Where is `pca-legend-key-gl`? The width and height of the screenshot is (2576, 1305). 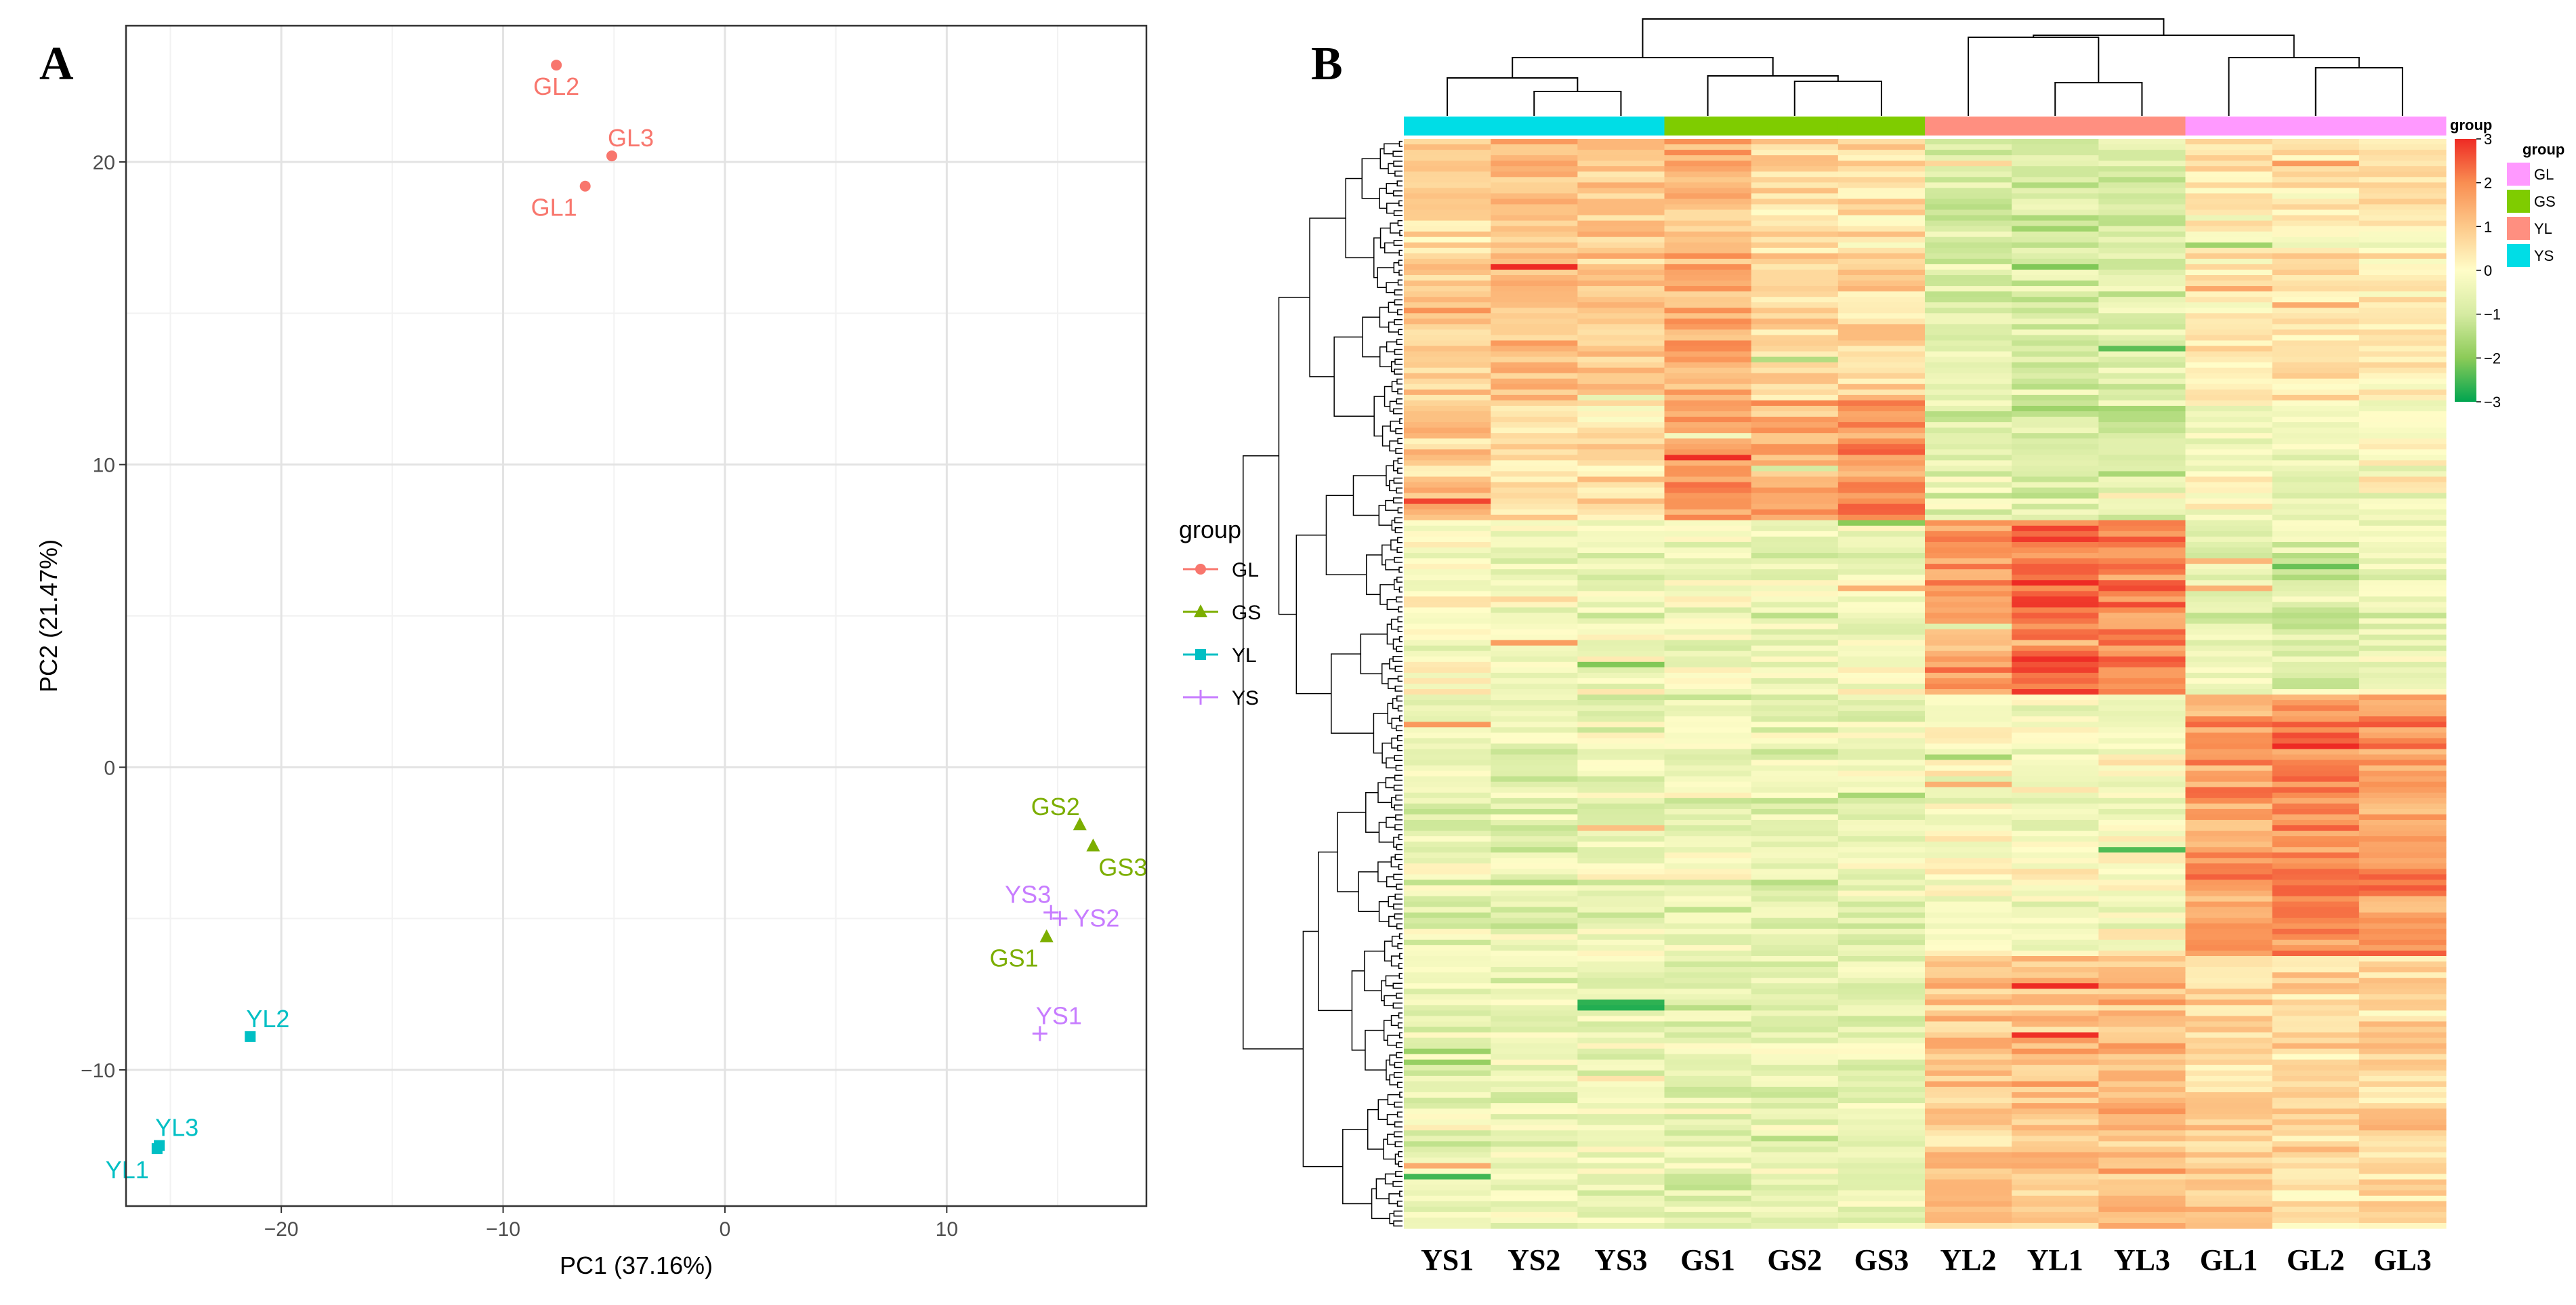
pca-legend-key-gl is located at coordinates (1200, 569).